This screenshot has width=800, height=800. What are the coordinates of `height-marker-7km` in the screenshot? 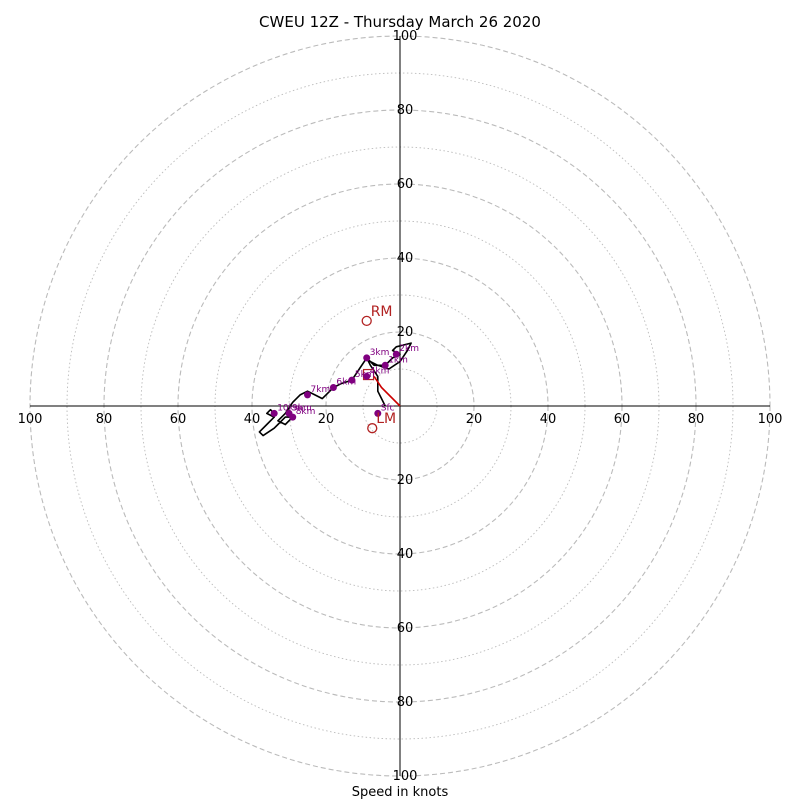 It's located at (307, 395).